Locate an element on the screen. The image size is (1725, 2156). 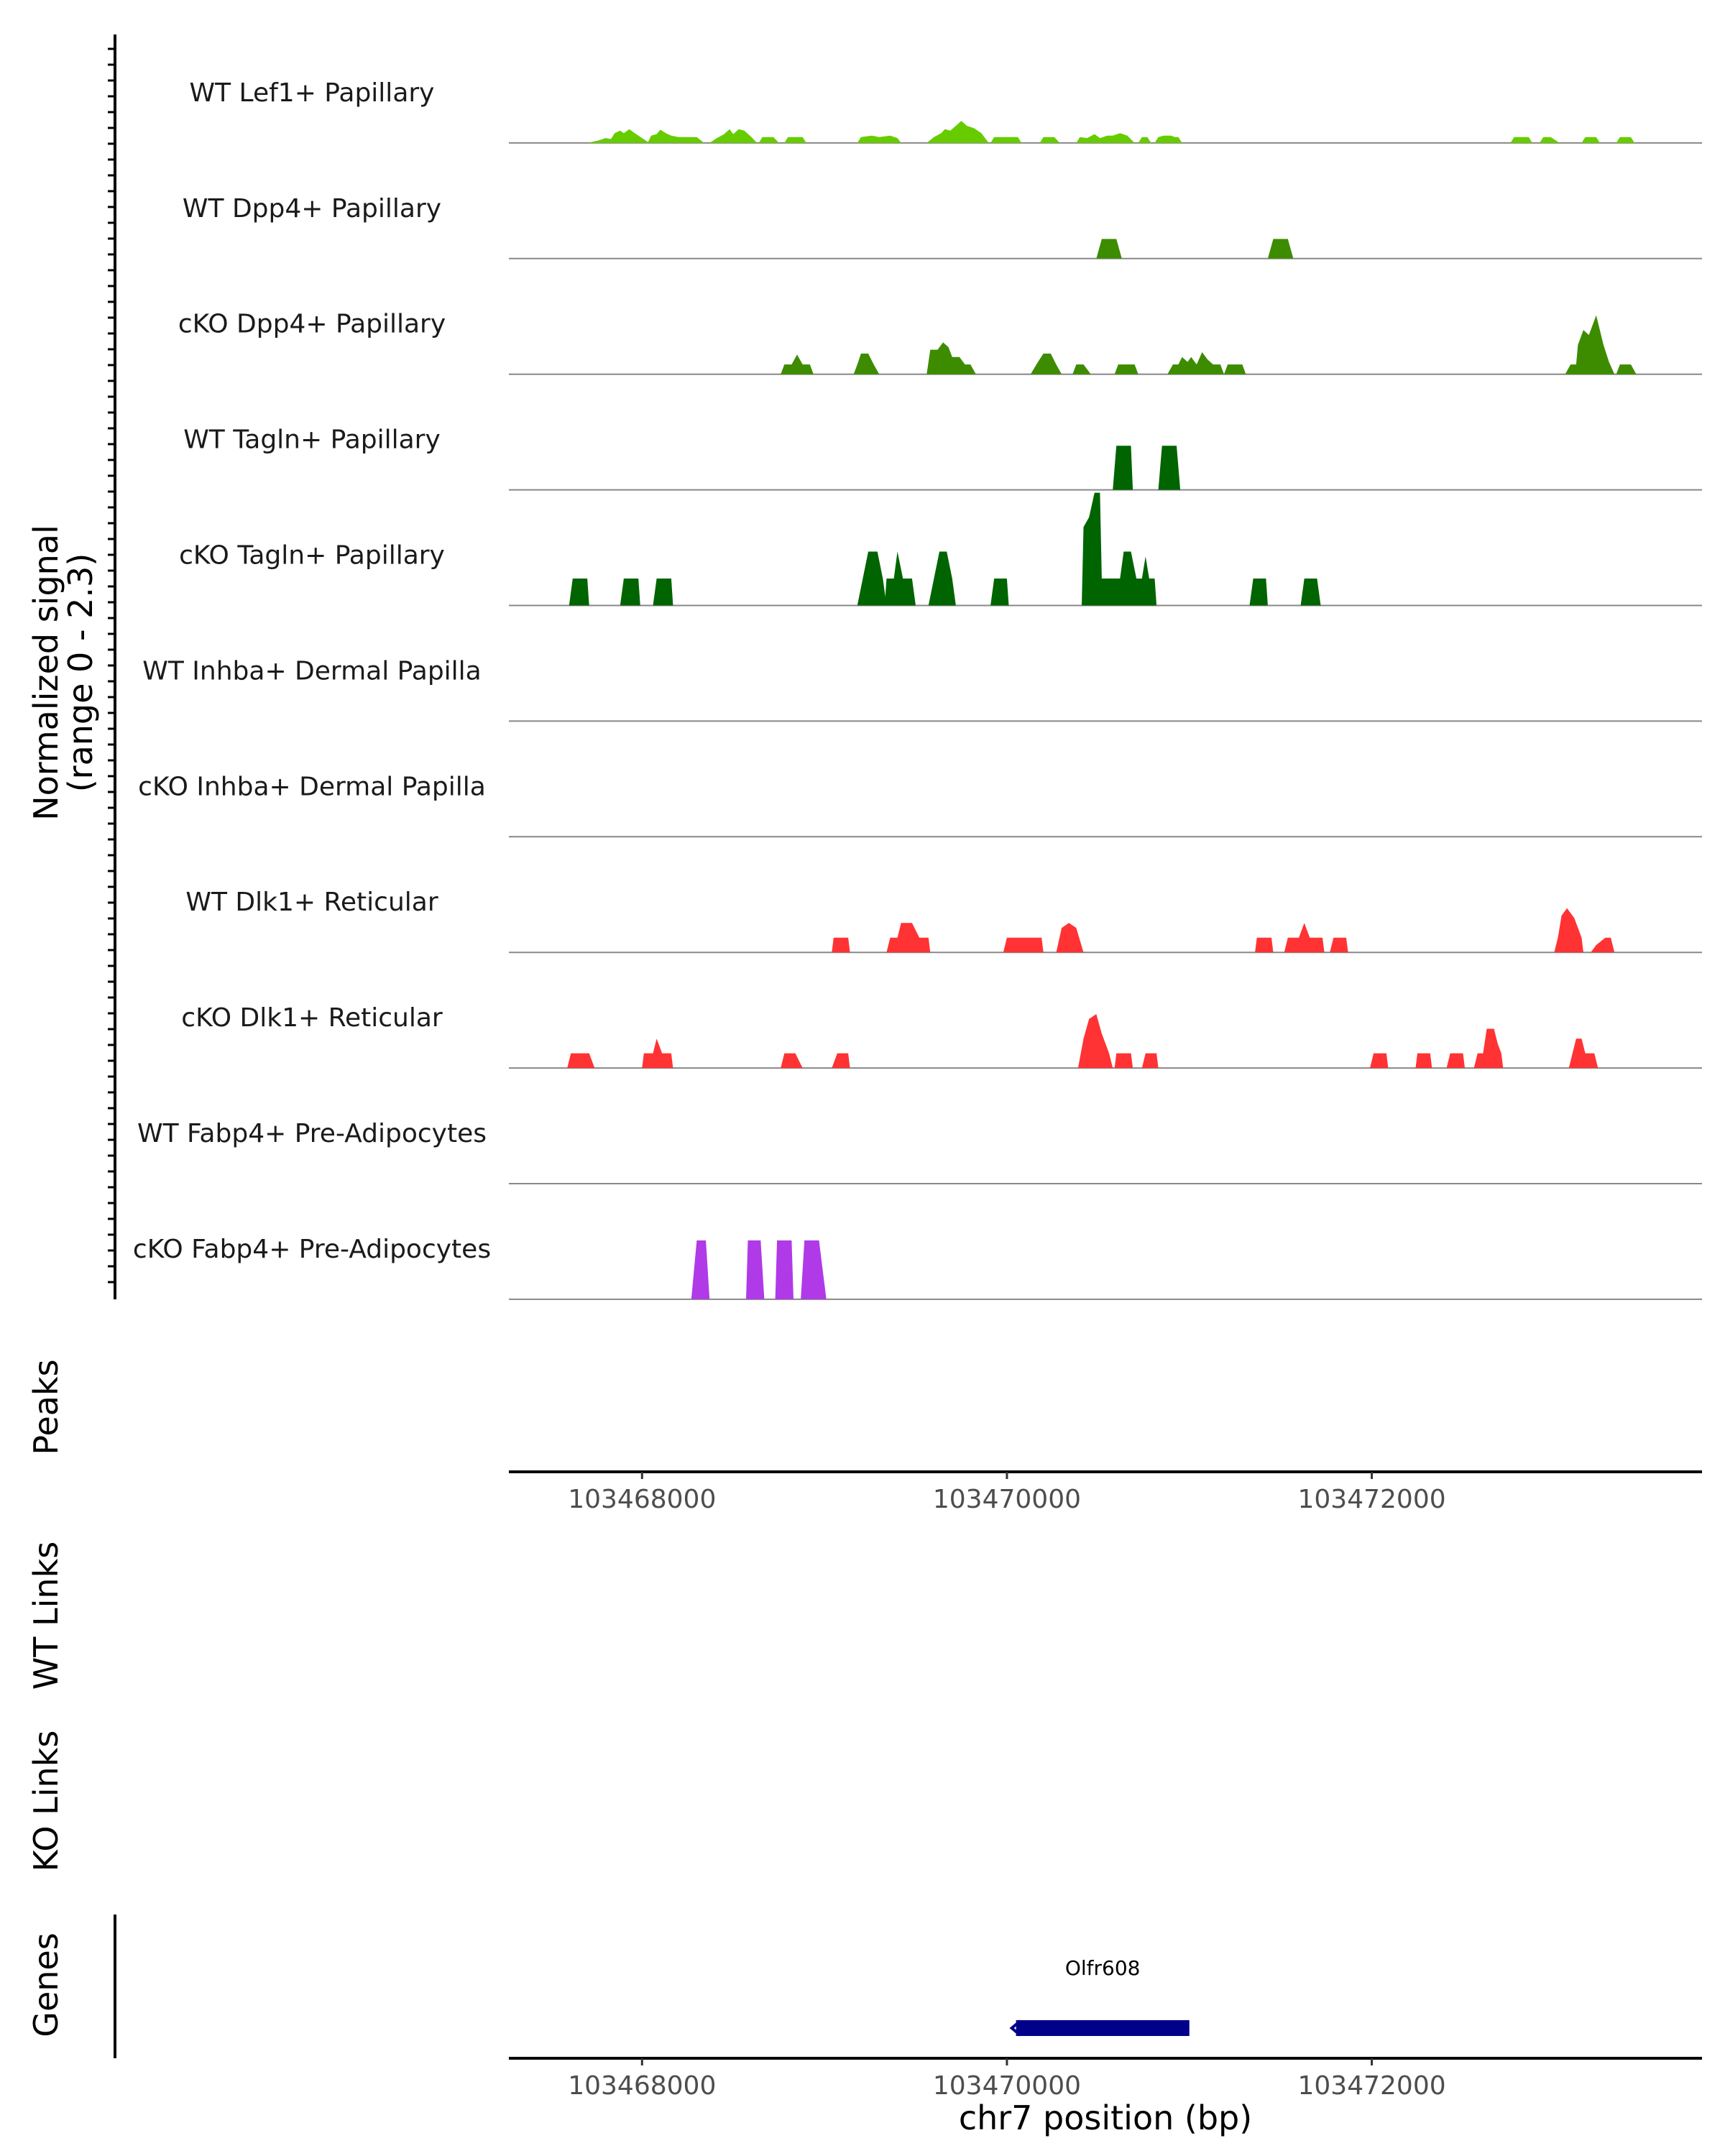
peaks-panel-label: Peaks is located at coordinates (46, 1407).